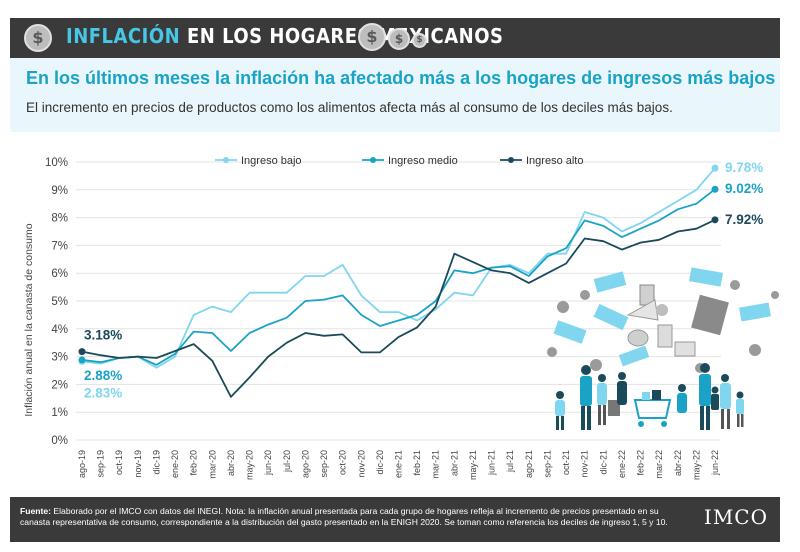 Image resolution: width=800 pixels, height=552 pixels. I want to click on shopping-cart-icon, so click(652, 409).